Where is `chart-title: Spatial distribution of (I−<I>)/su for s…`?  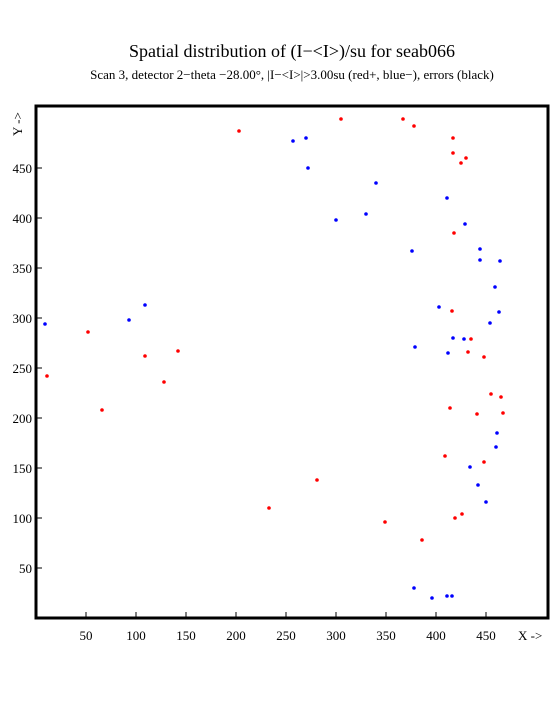
chart-title: Spatial distribution of (I−<I>)/su for s… is located at coordinates (292, 51).